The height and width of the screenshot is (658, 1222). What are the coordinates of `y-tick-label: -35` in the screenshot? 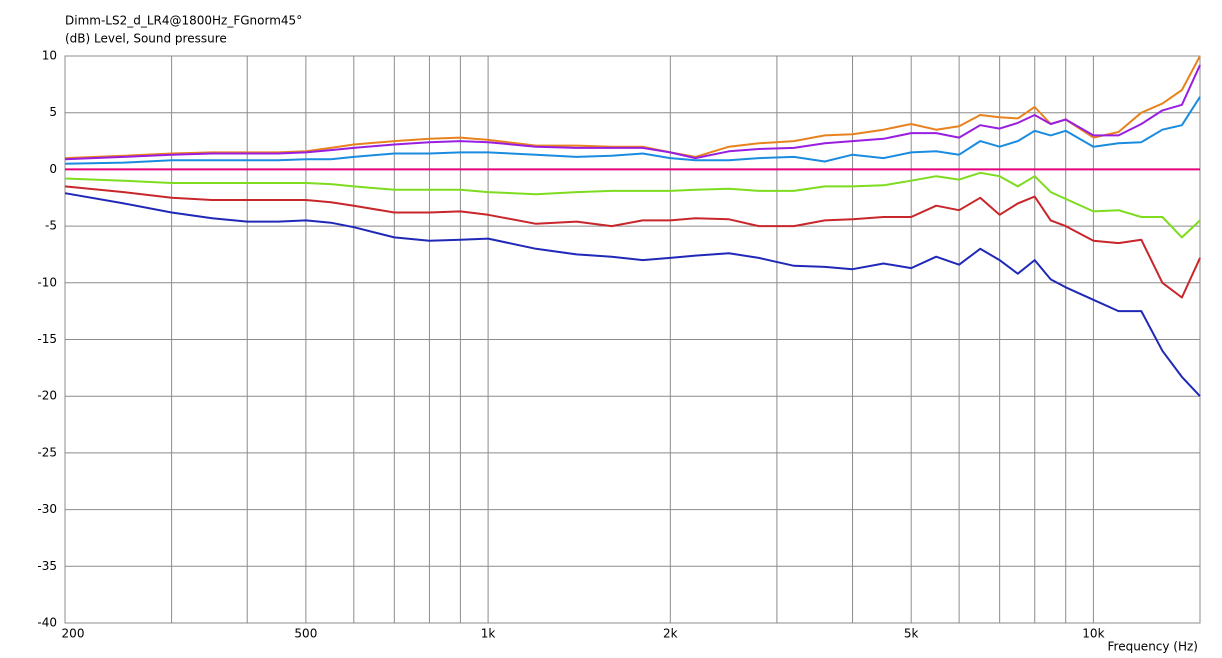 It's located at (47, 566).